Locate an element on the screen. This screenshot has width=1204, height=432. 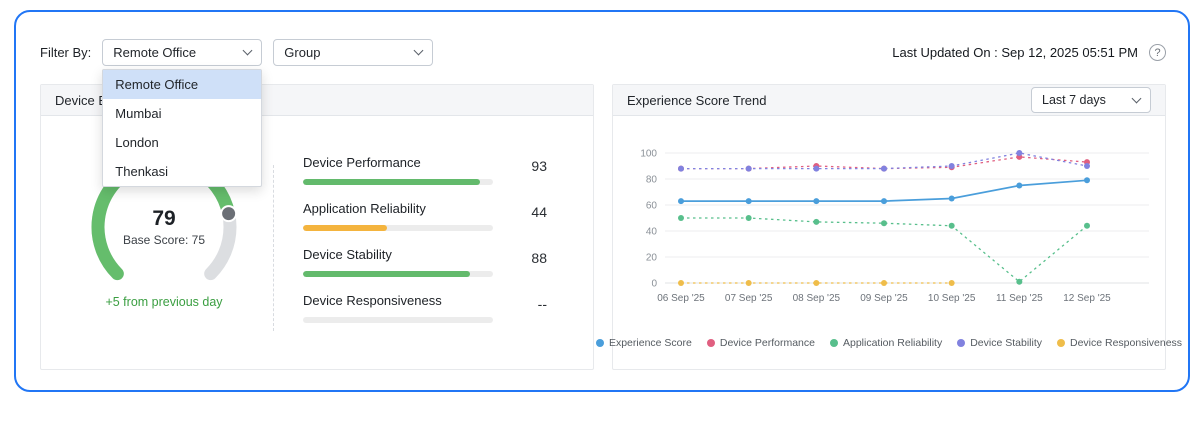
metric-row: Device Stability 88 is located at coordinates (425, 262).